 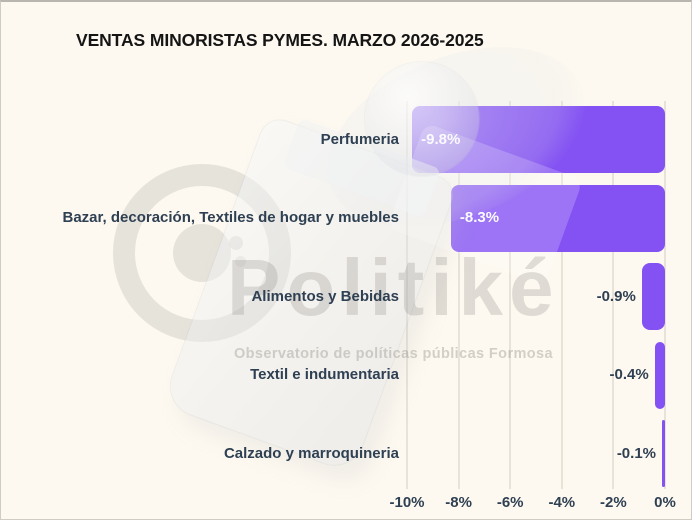 What do you see at coordinates (325, 296) in the screenshot?
I see `category-label-alimentos-y-bebidas: Alimentos y Bebidas` at bounding box center [325, 296].